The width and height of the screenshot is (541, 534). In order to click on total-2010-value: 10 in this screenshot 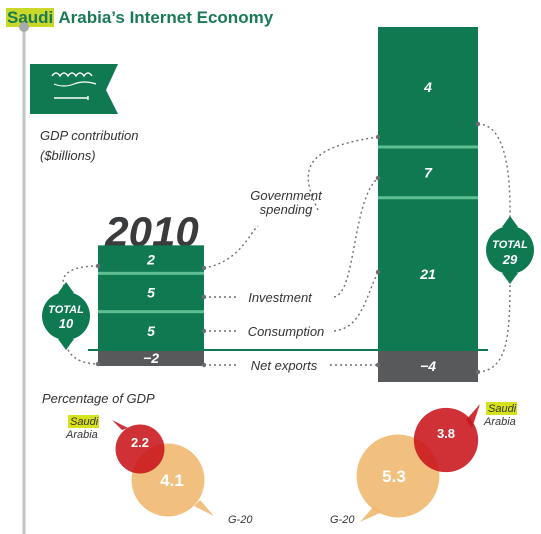, I will do `click(66, 323)`.